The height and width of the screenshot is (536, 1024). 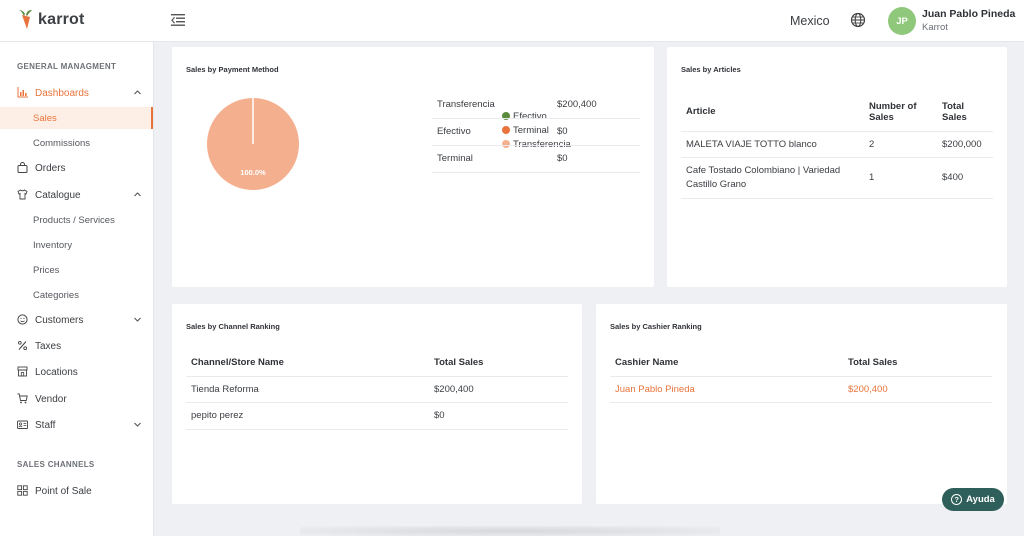 I want to click on count-cell: 1, so click(x=900, y=178).